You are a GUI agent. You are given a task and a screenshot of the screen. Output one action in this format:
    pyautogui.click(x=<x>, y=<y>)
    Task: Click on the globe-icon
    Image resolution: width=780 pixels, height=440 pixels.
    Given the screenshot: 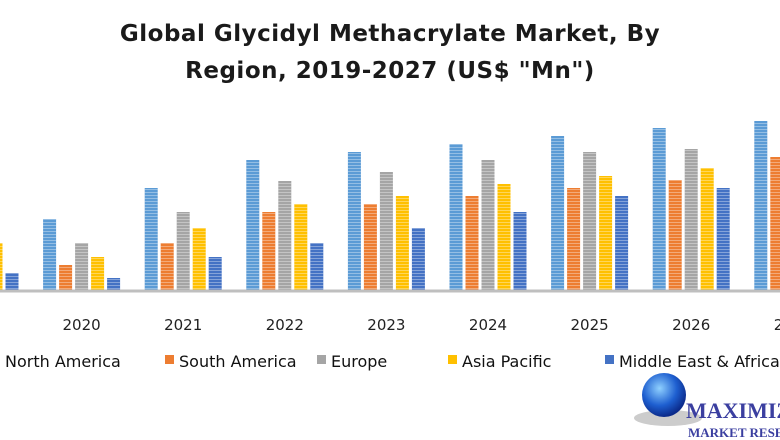 What is the action you would take?
    pyautogui.click(x=664, y=395)
    